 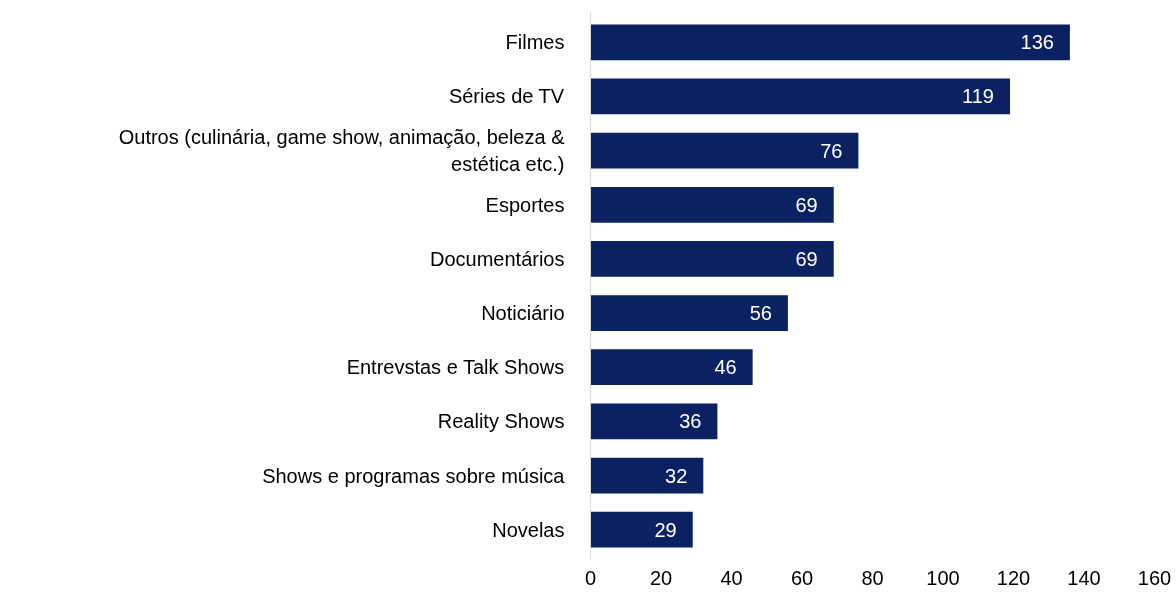 I want to click on x-tick-label: 60, so click(x=802, y=577).